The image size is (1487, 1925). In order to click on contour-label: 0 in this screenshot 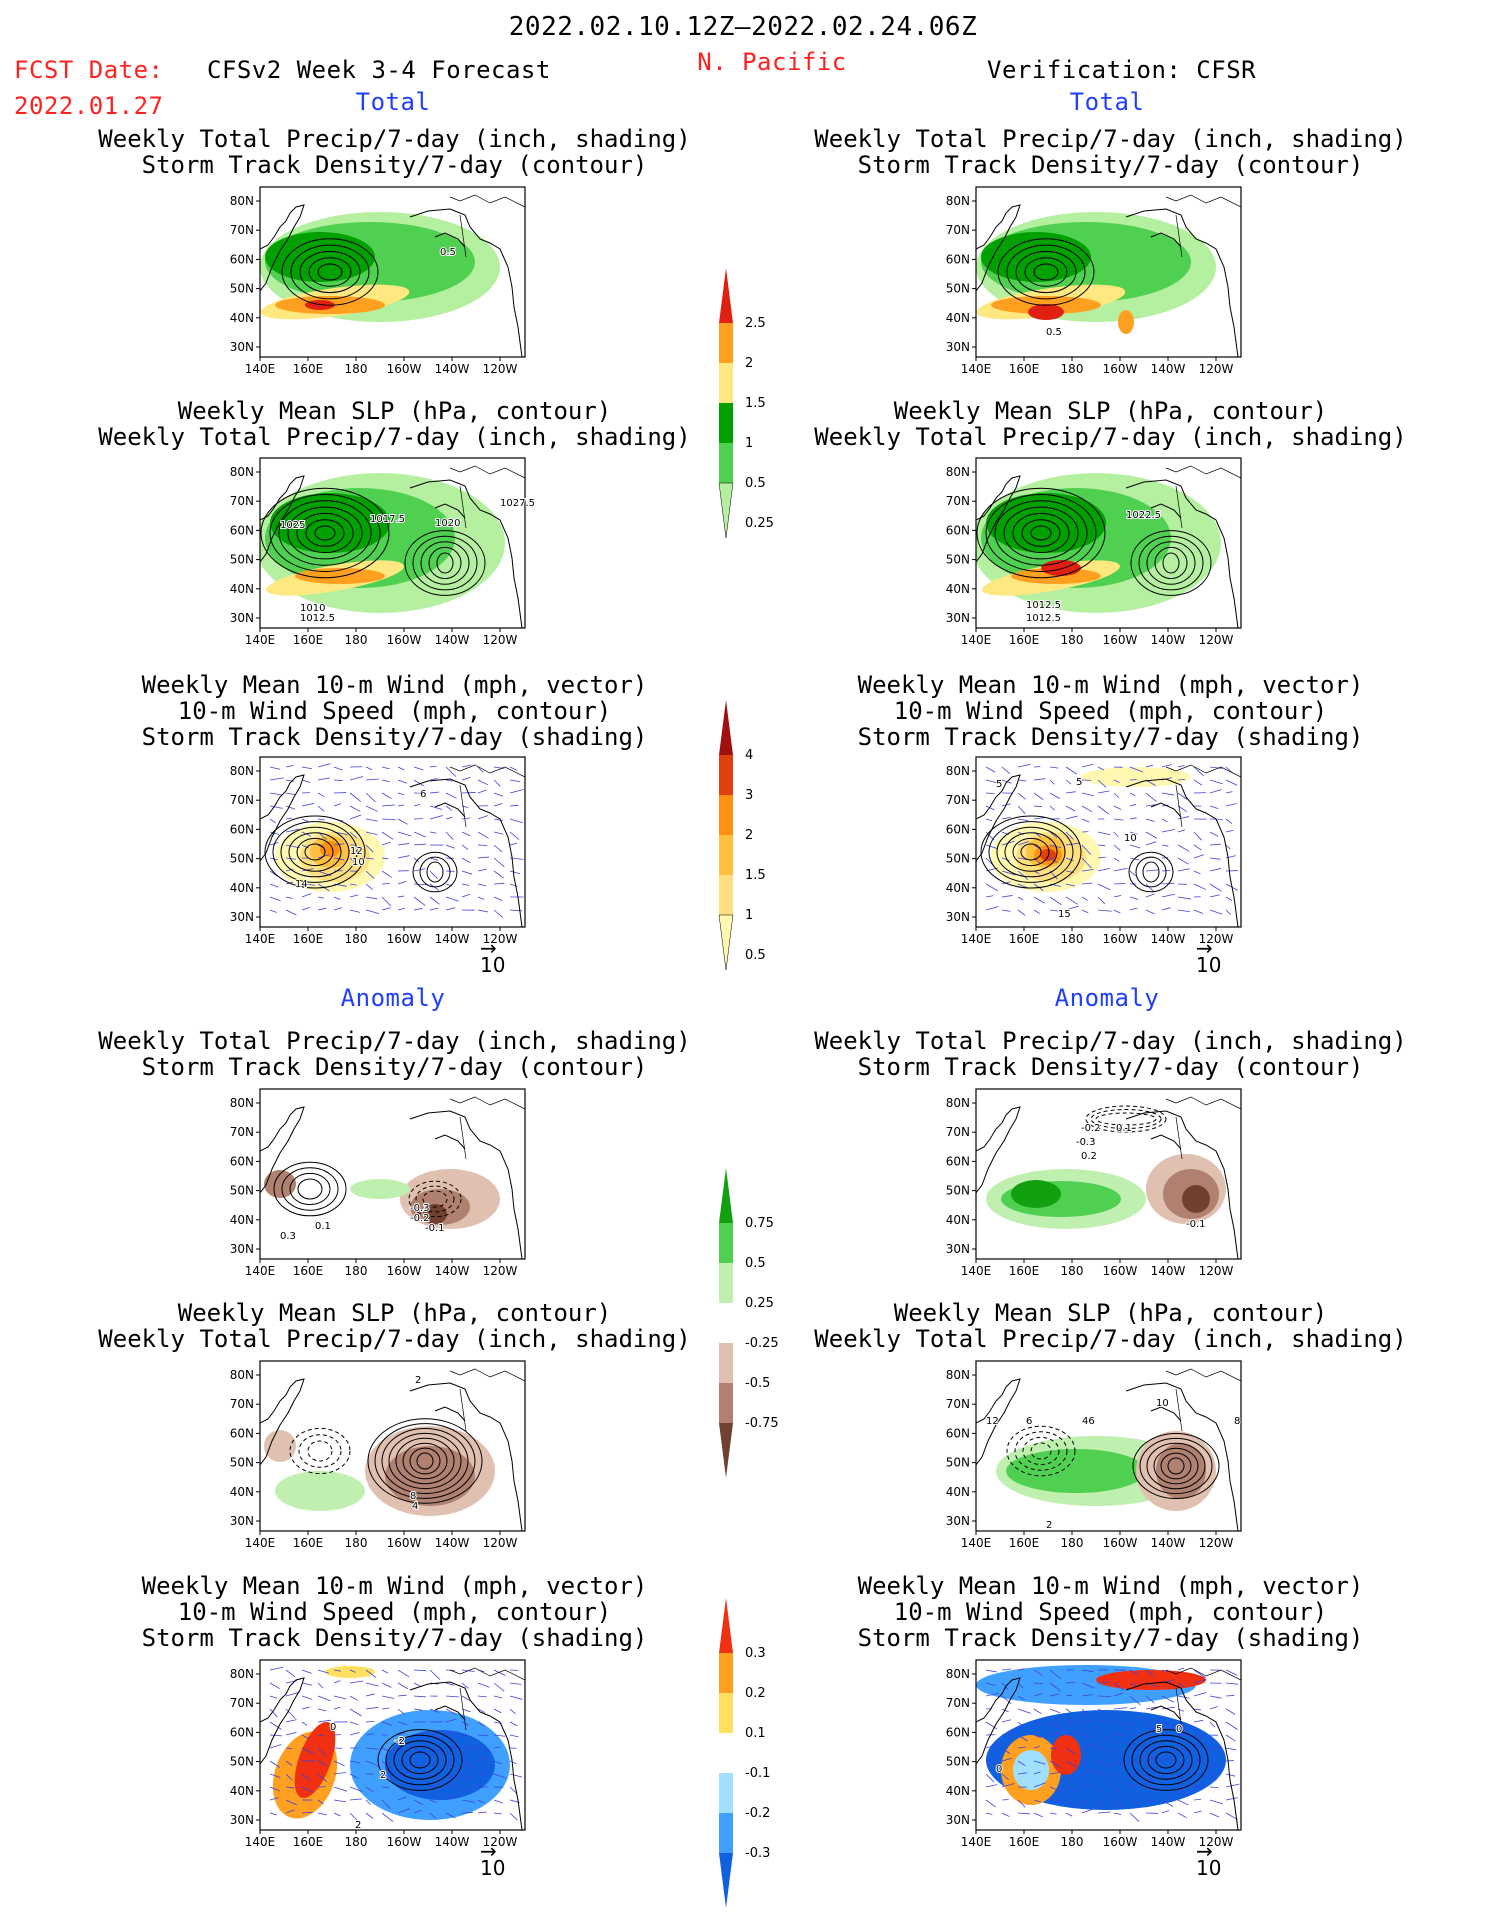, I will do `click(999, 1769)`.